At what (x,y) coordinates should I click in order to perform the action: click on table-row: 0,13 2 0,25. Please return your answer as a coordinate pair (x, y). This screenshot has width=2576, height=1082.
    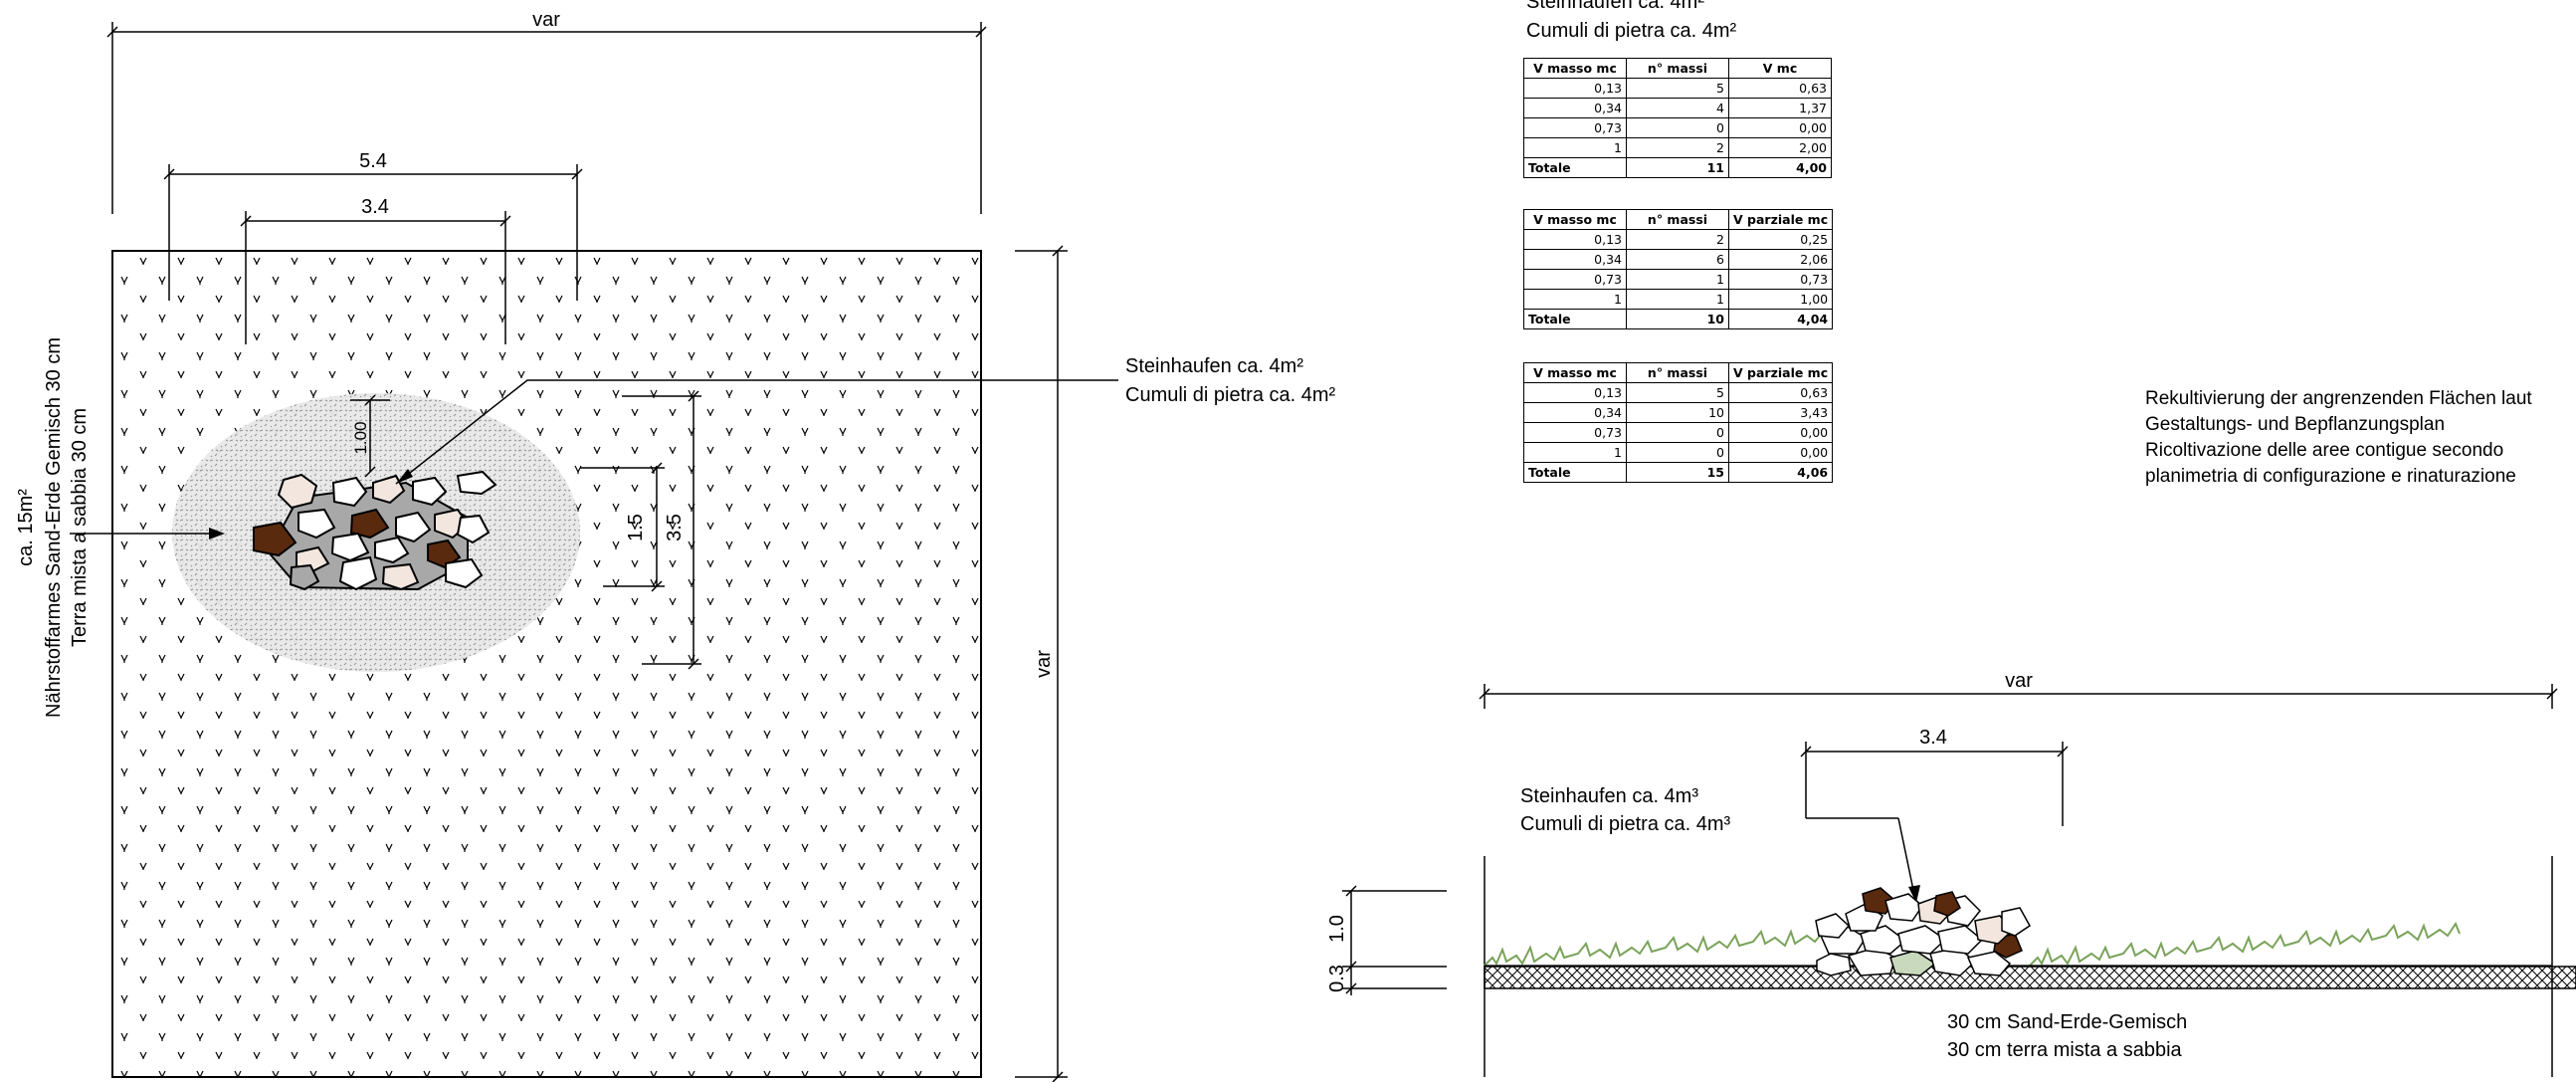
    Looking at the image, I should click on (1678, 239).